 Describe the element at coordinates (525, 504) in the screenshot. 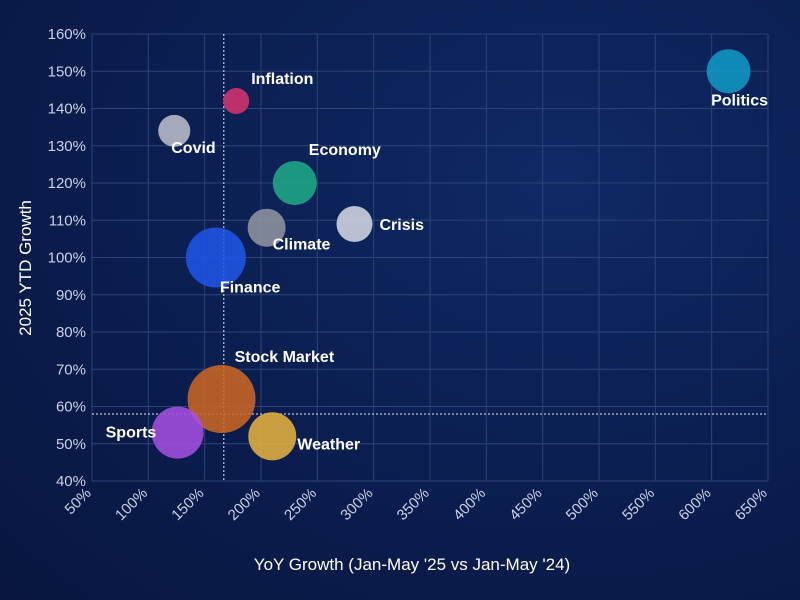

I see `x-tick-label: 450%` at that location.